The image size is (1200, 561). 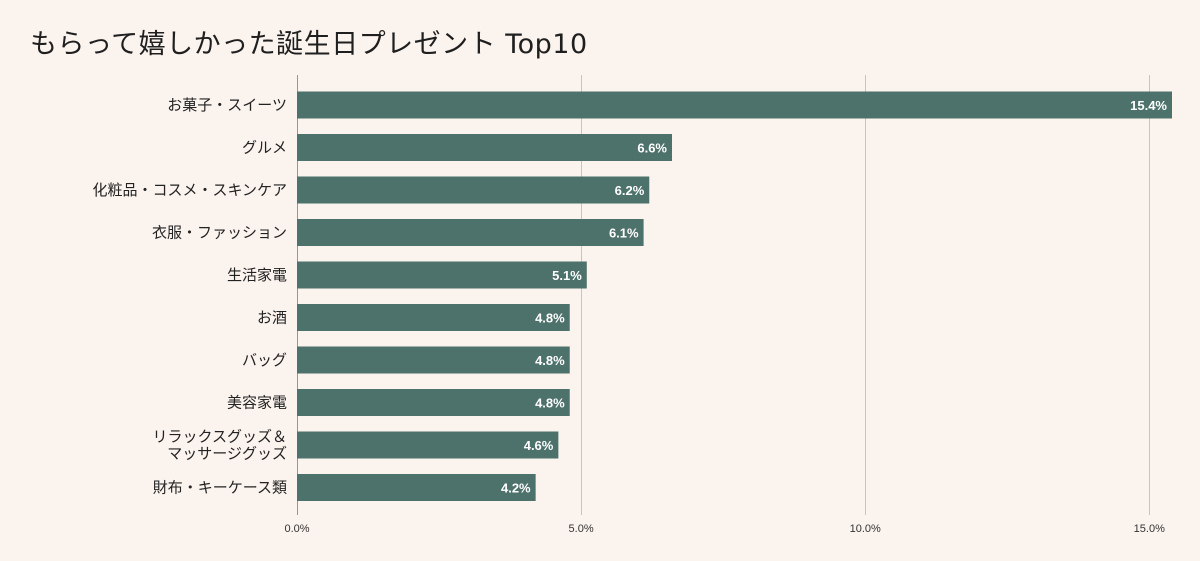 What do you see at coordinates (567, 275) in the screenshot?
I see `data-label: 5.1%` at bounding box center [567, 275].